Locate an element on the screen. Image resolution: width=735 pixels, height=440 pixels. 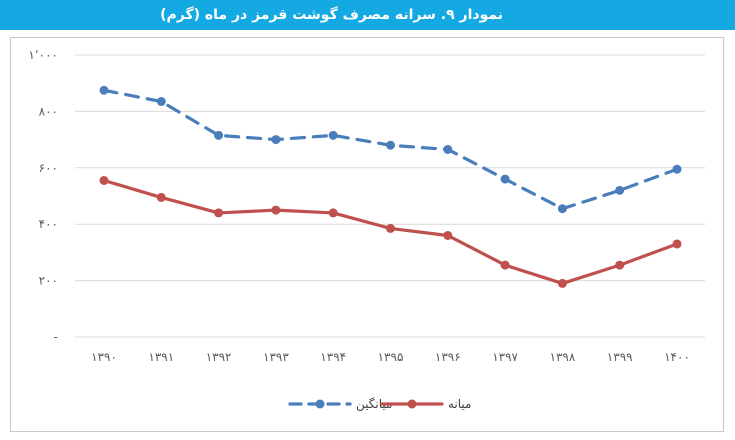
x-tick-label: ۱۳۹۸ is located at coordinates (563, 357).